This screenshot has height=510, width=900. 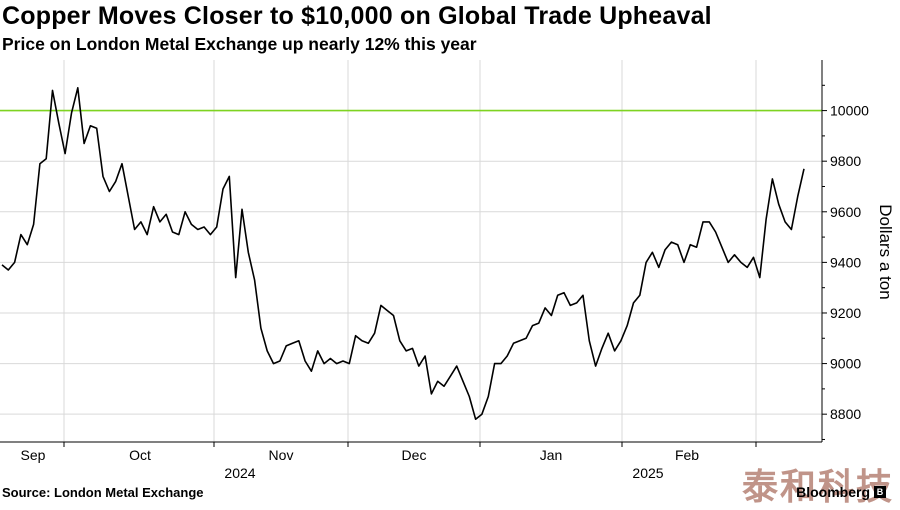 I want to click on x-tick-label: Oct, so click(x=140, y=455).